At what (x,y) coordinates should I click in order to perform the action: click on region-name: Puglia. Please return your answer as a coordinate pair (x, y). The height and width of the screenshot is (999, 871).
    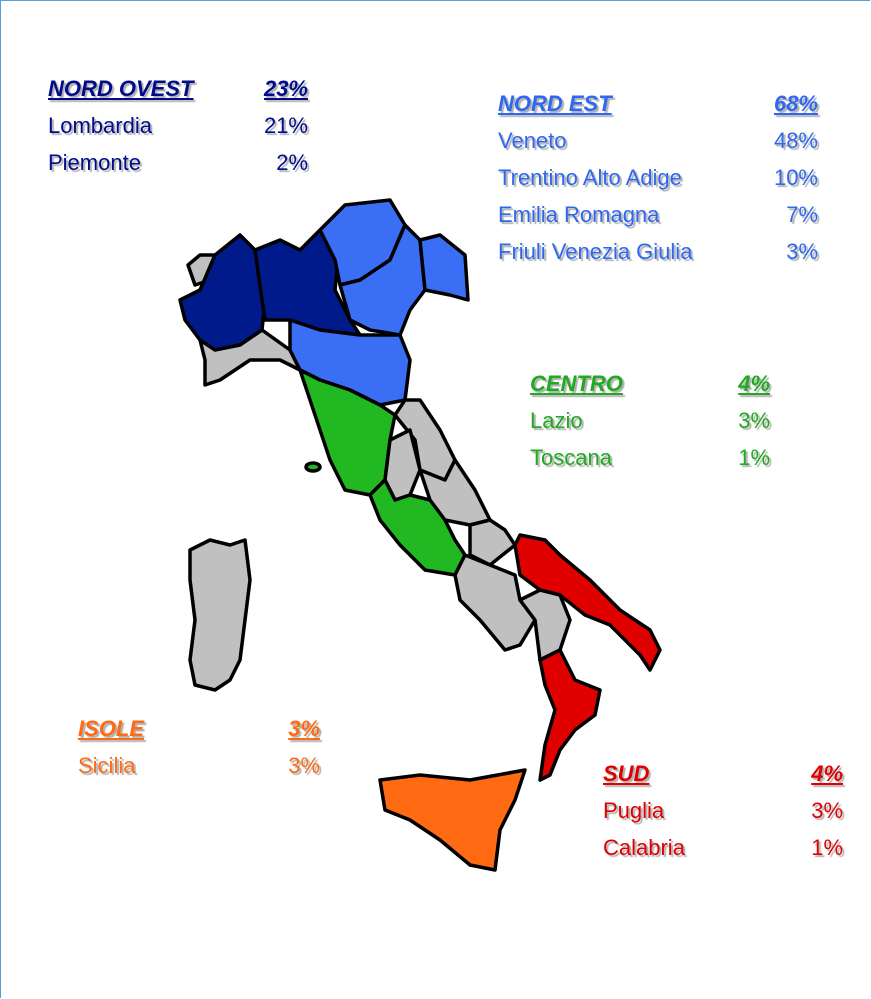
    Looking at the image, I should click on (634, 810).